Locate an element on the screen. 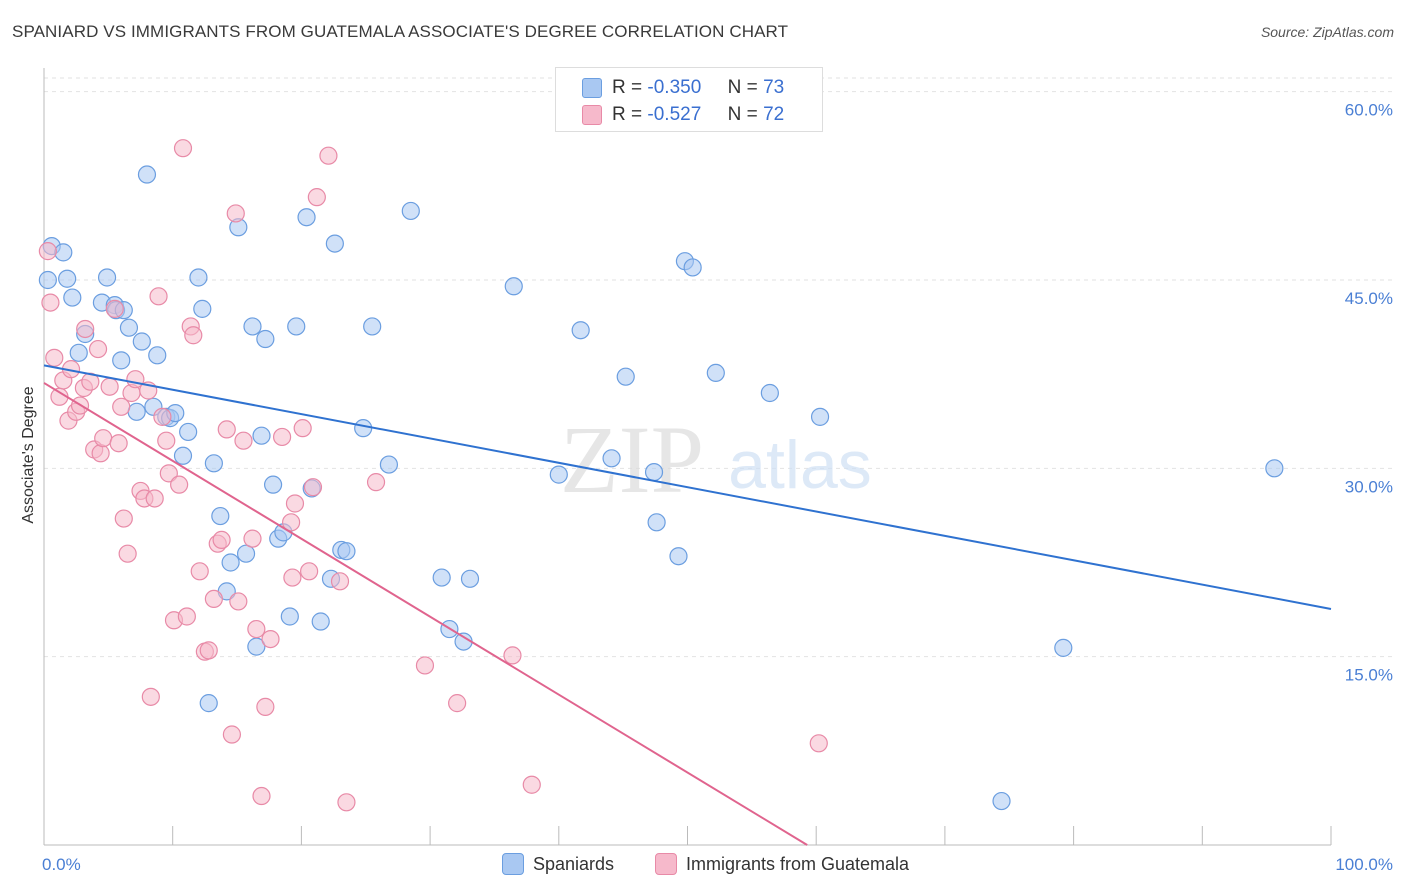 This screenshot has height=892, width=1406. x-tick-label-end: 100.0% is located at coordinates (1364, 864).